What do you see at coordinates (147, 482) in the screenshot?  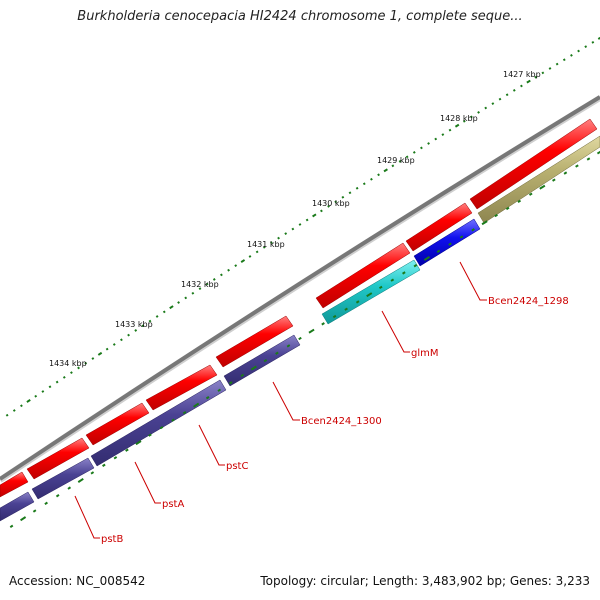 I see `leader-pstA` at bounding box center [147, 482].